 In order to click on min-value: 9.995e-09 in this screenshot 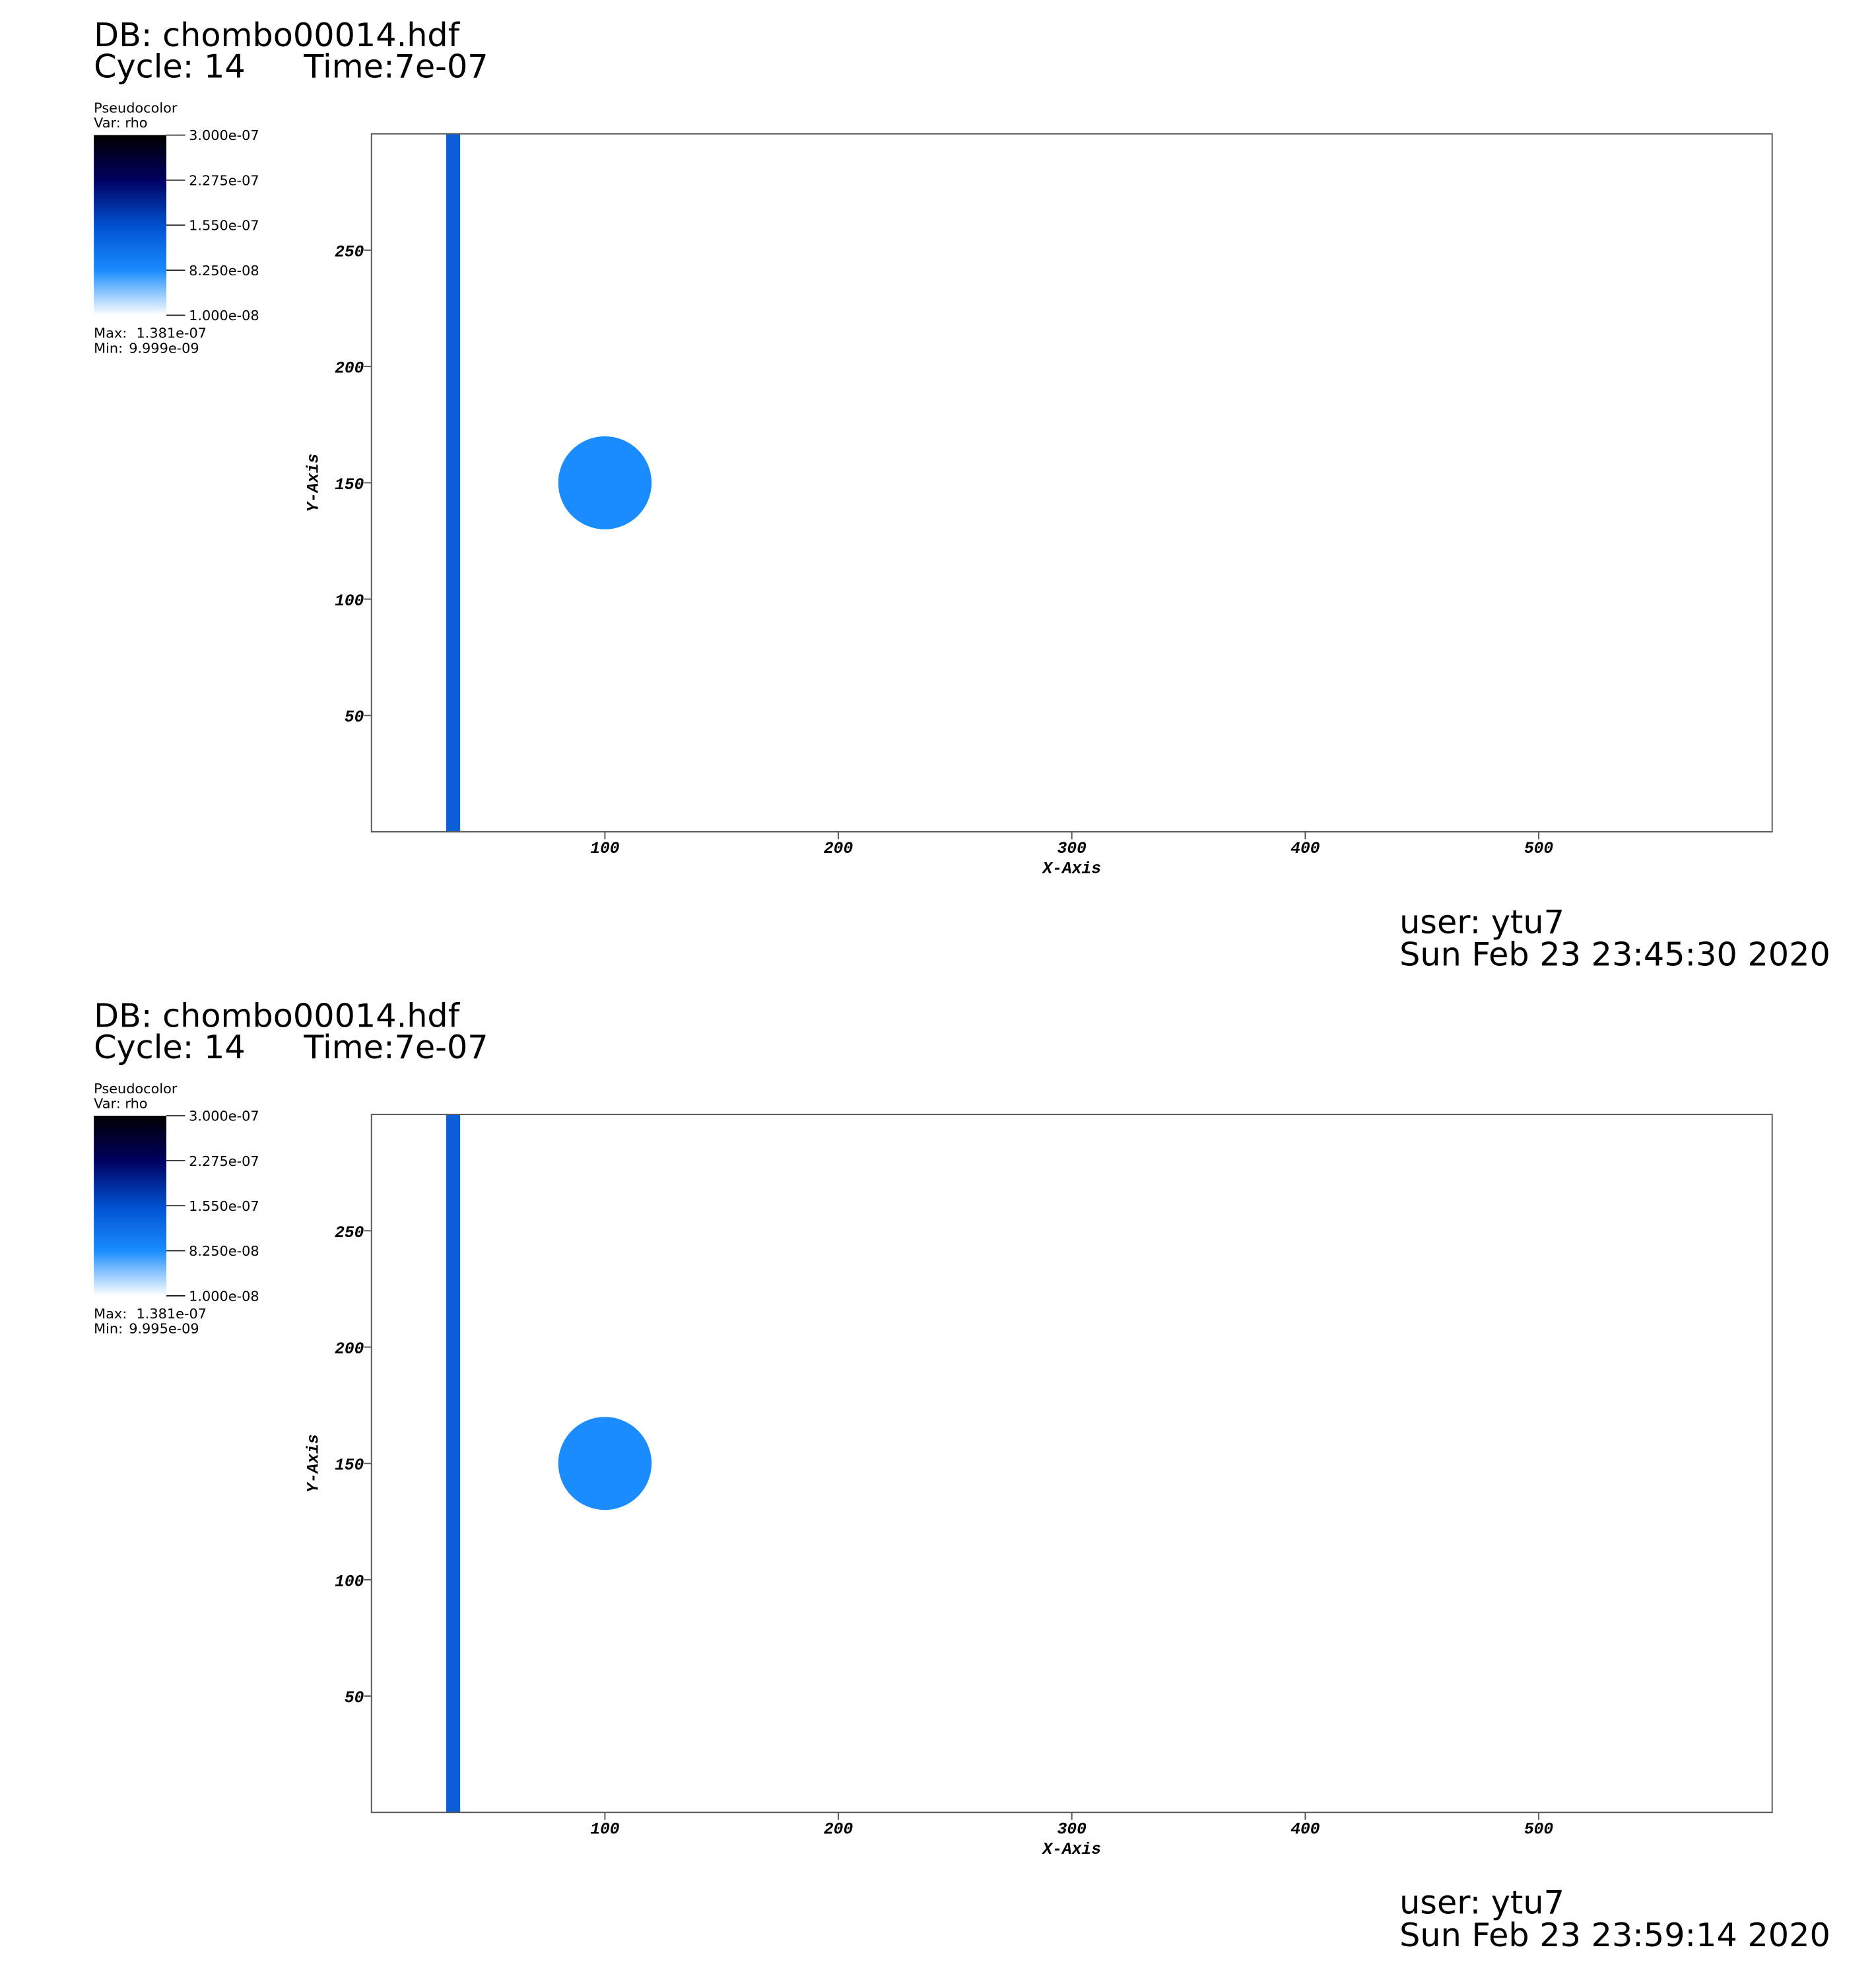, I will do `click(164, 1329)`.